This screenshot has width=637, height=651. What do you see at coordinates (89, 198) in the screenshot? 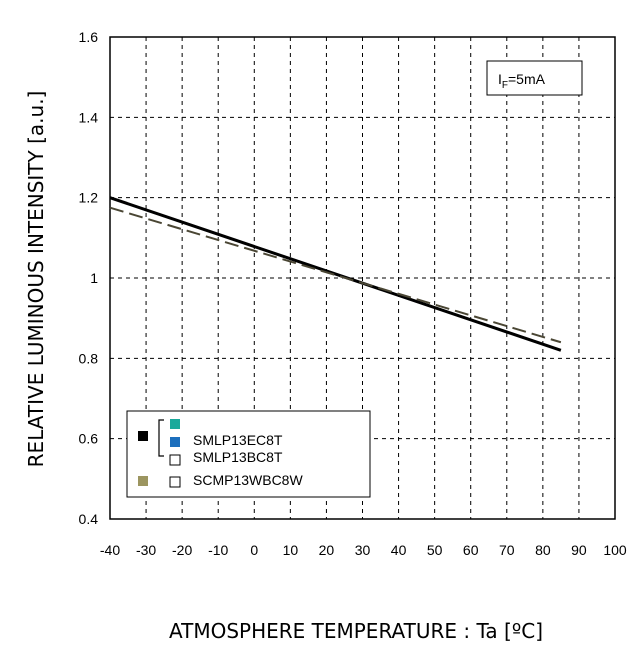
I see `y-tick-label: 1.2` at bounding box center [89, 198].